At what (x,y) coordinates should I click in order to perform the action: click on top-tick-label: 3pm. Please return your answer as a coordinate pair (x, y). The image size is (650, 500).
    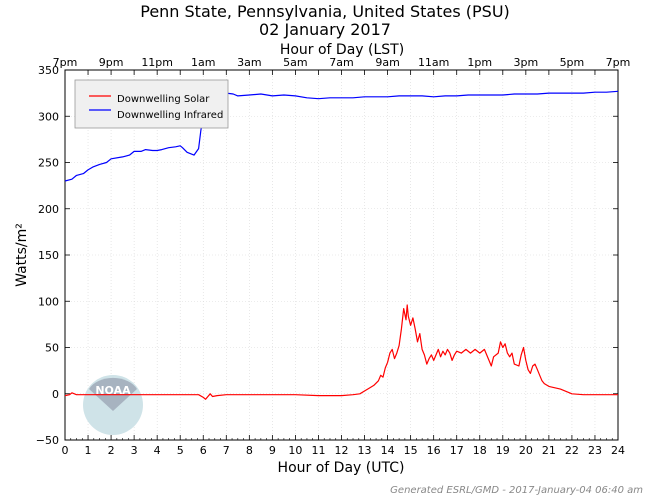
    Looking at the image, I should click on (525, 62).